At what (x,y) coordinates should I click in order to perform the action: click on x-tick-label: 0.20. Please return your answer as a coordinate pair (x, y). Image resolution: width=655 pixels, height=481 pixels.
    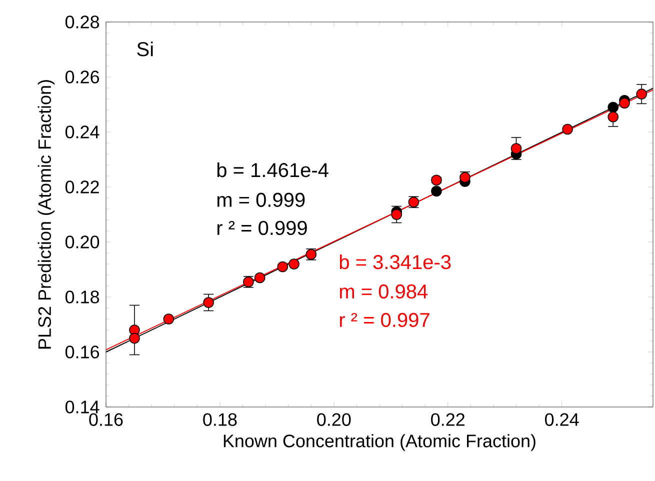
    Looking at the image, I should click on (334, 419).